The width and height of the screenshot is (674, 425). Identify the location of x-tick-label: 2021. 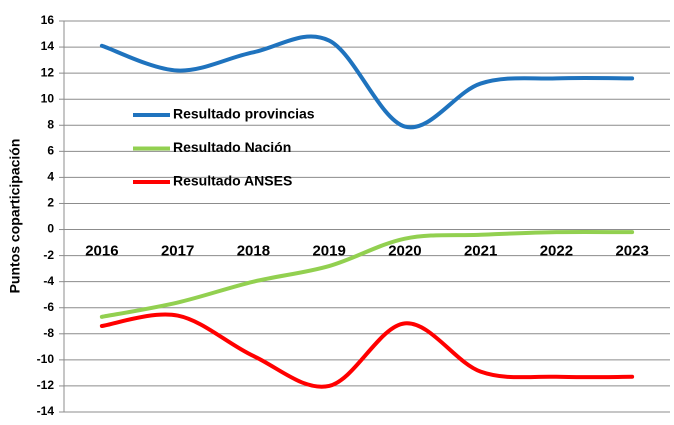
(480, 251).